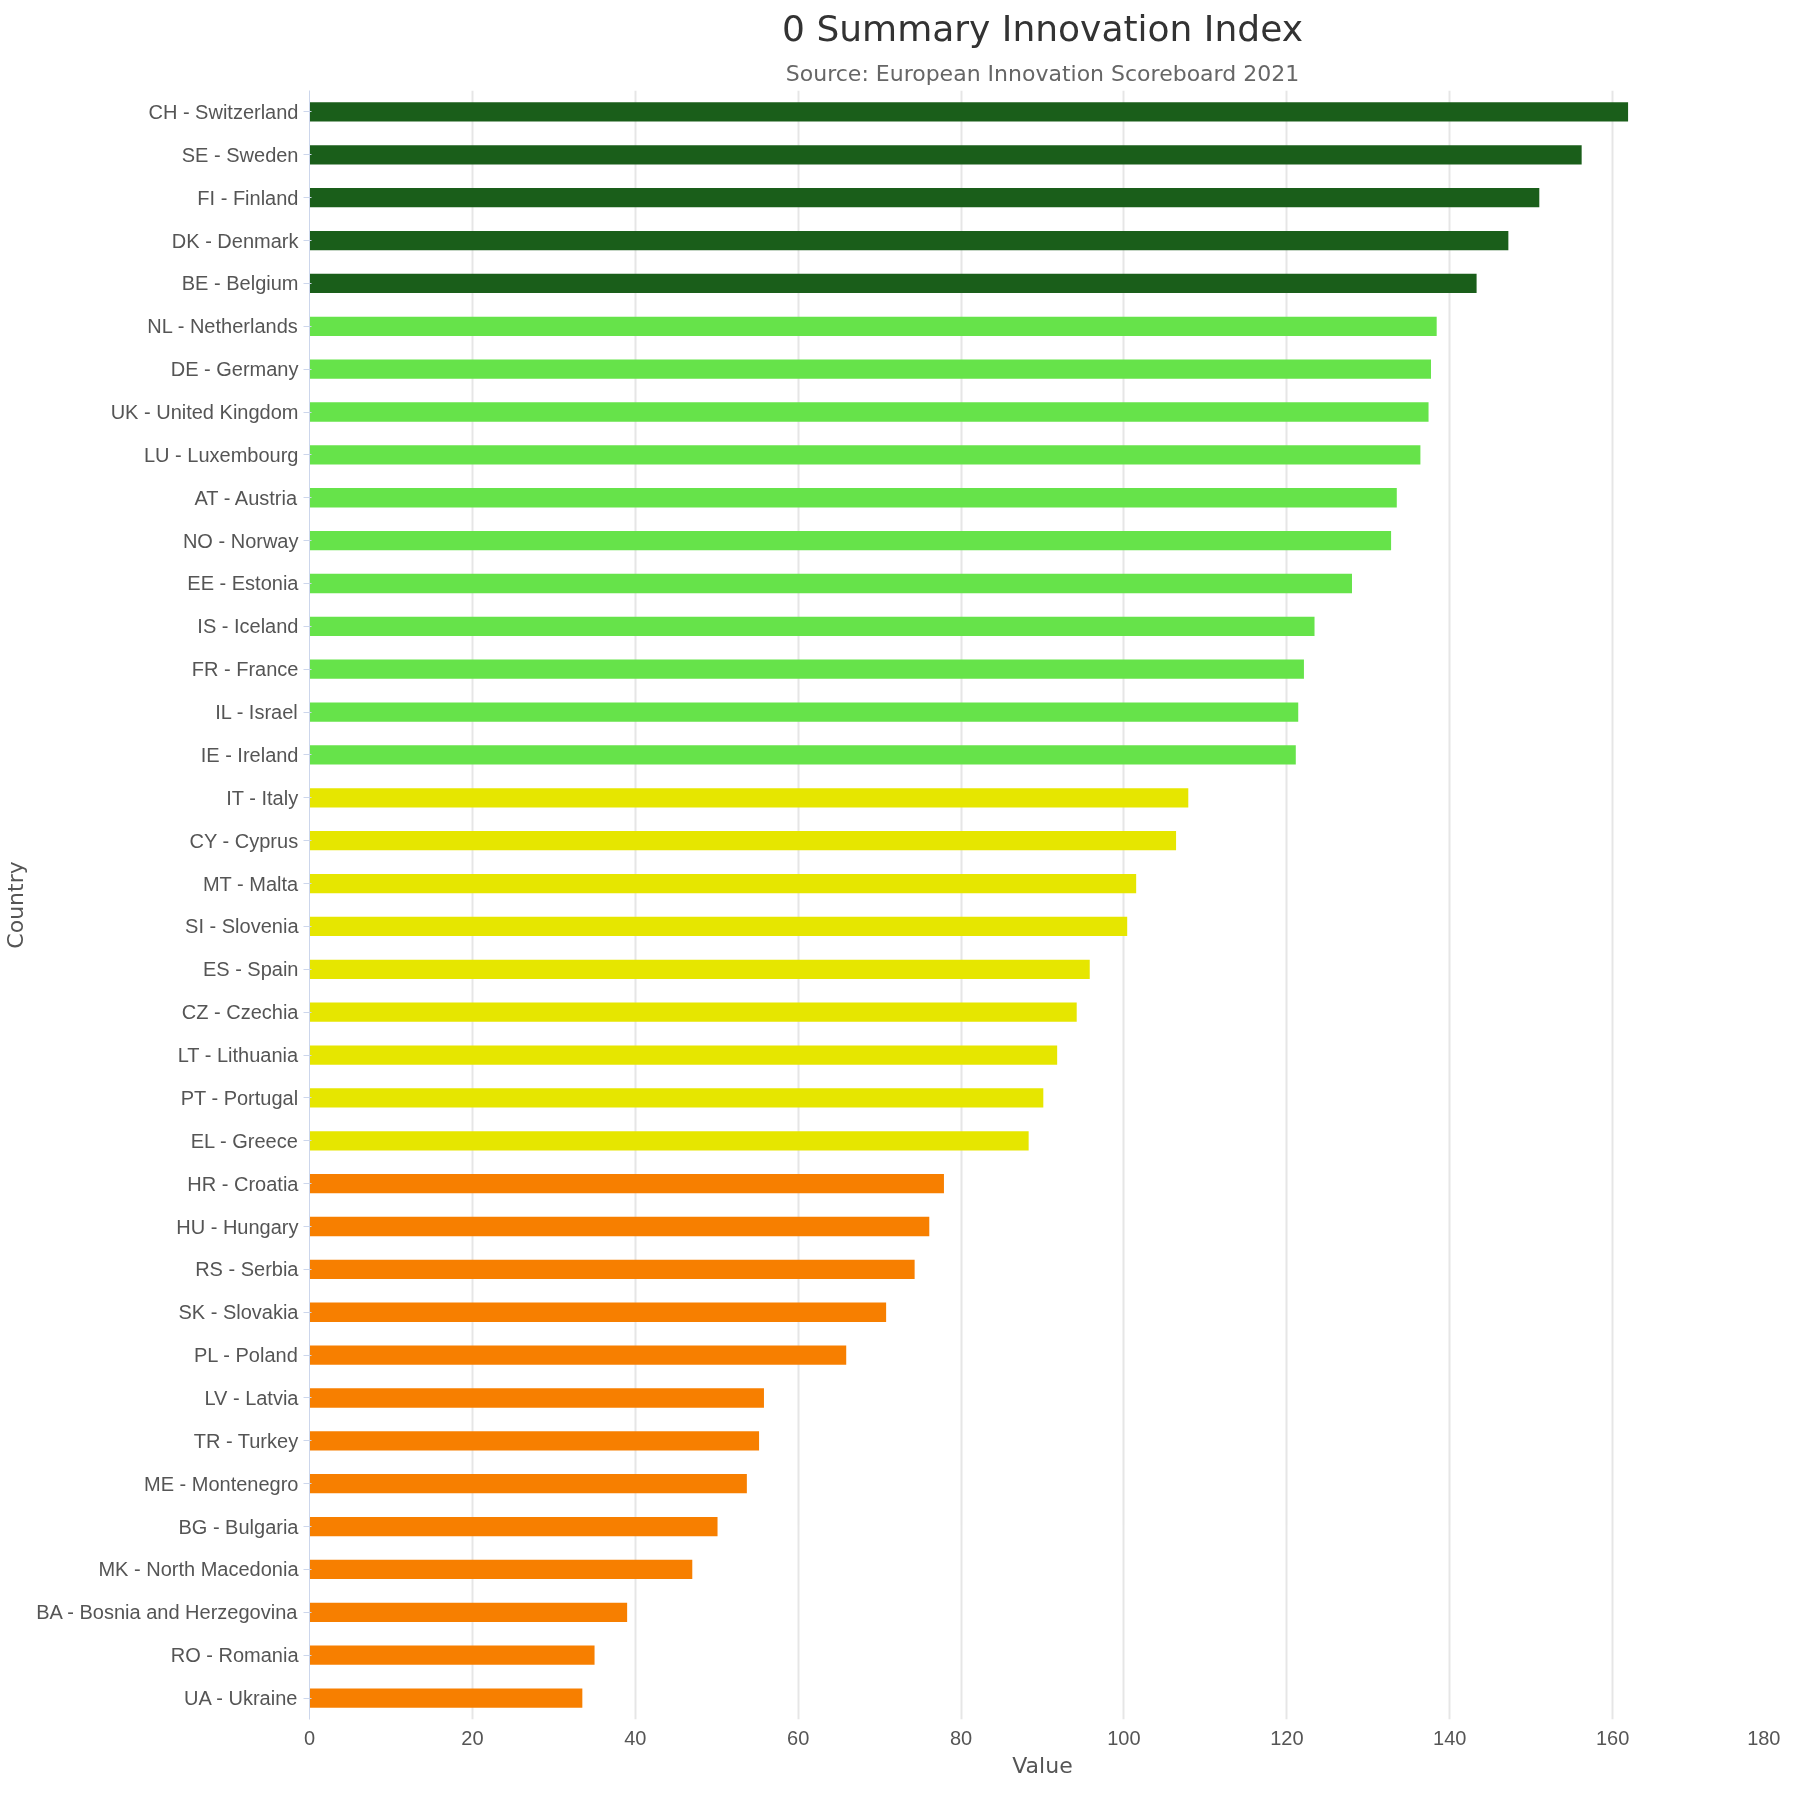 This screenshot has width=1800, height=1800. Describe the element at coordinates (244, 1140) in the screenshot. I see `y-tick-label: EL - Greece` at that location.